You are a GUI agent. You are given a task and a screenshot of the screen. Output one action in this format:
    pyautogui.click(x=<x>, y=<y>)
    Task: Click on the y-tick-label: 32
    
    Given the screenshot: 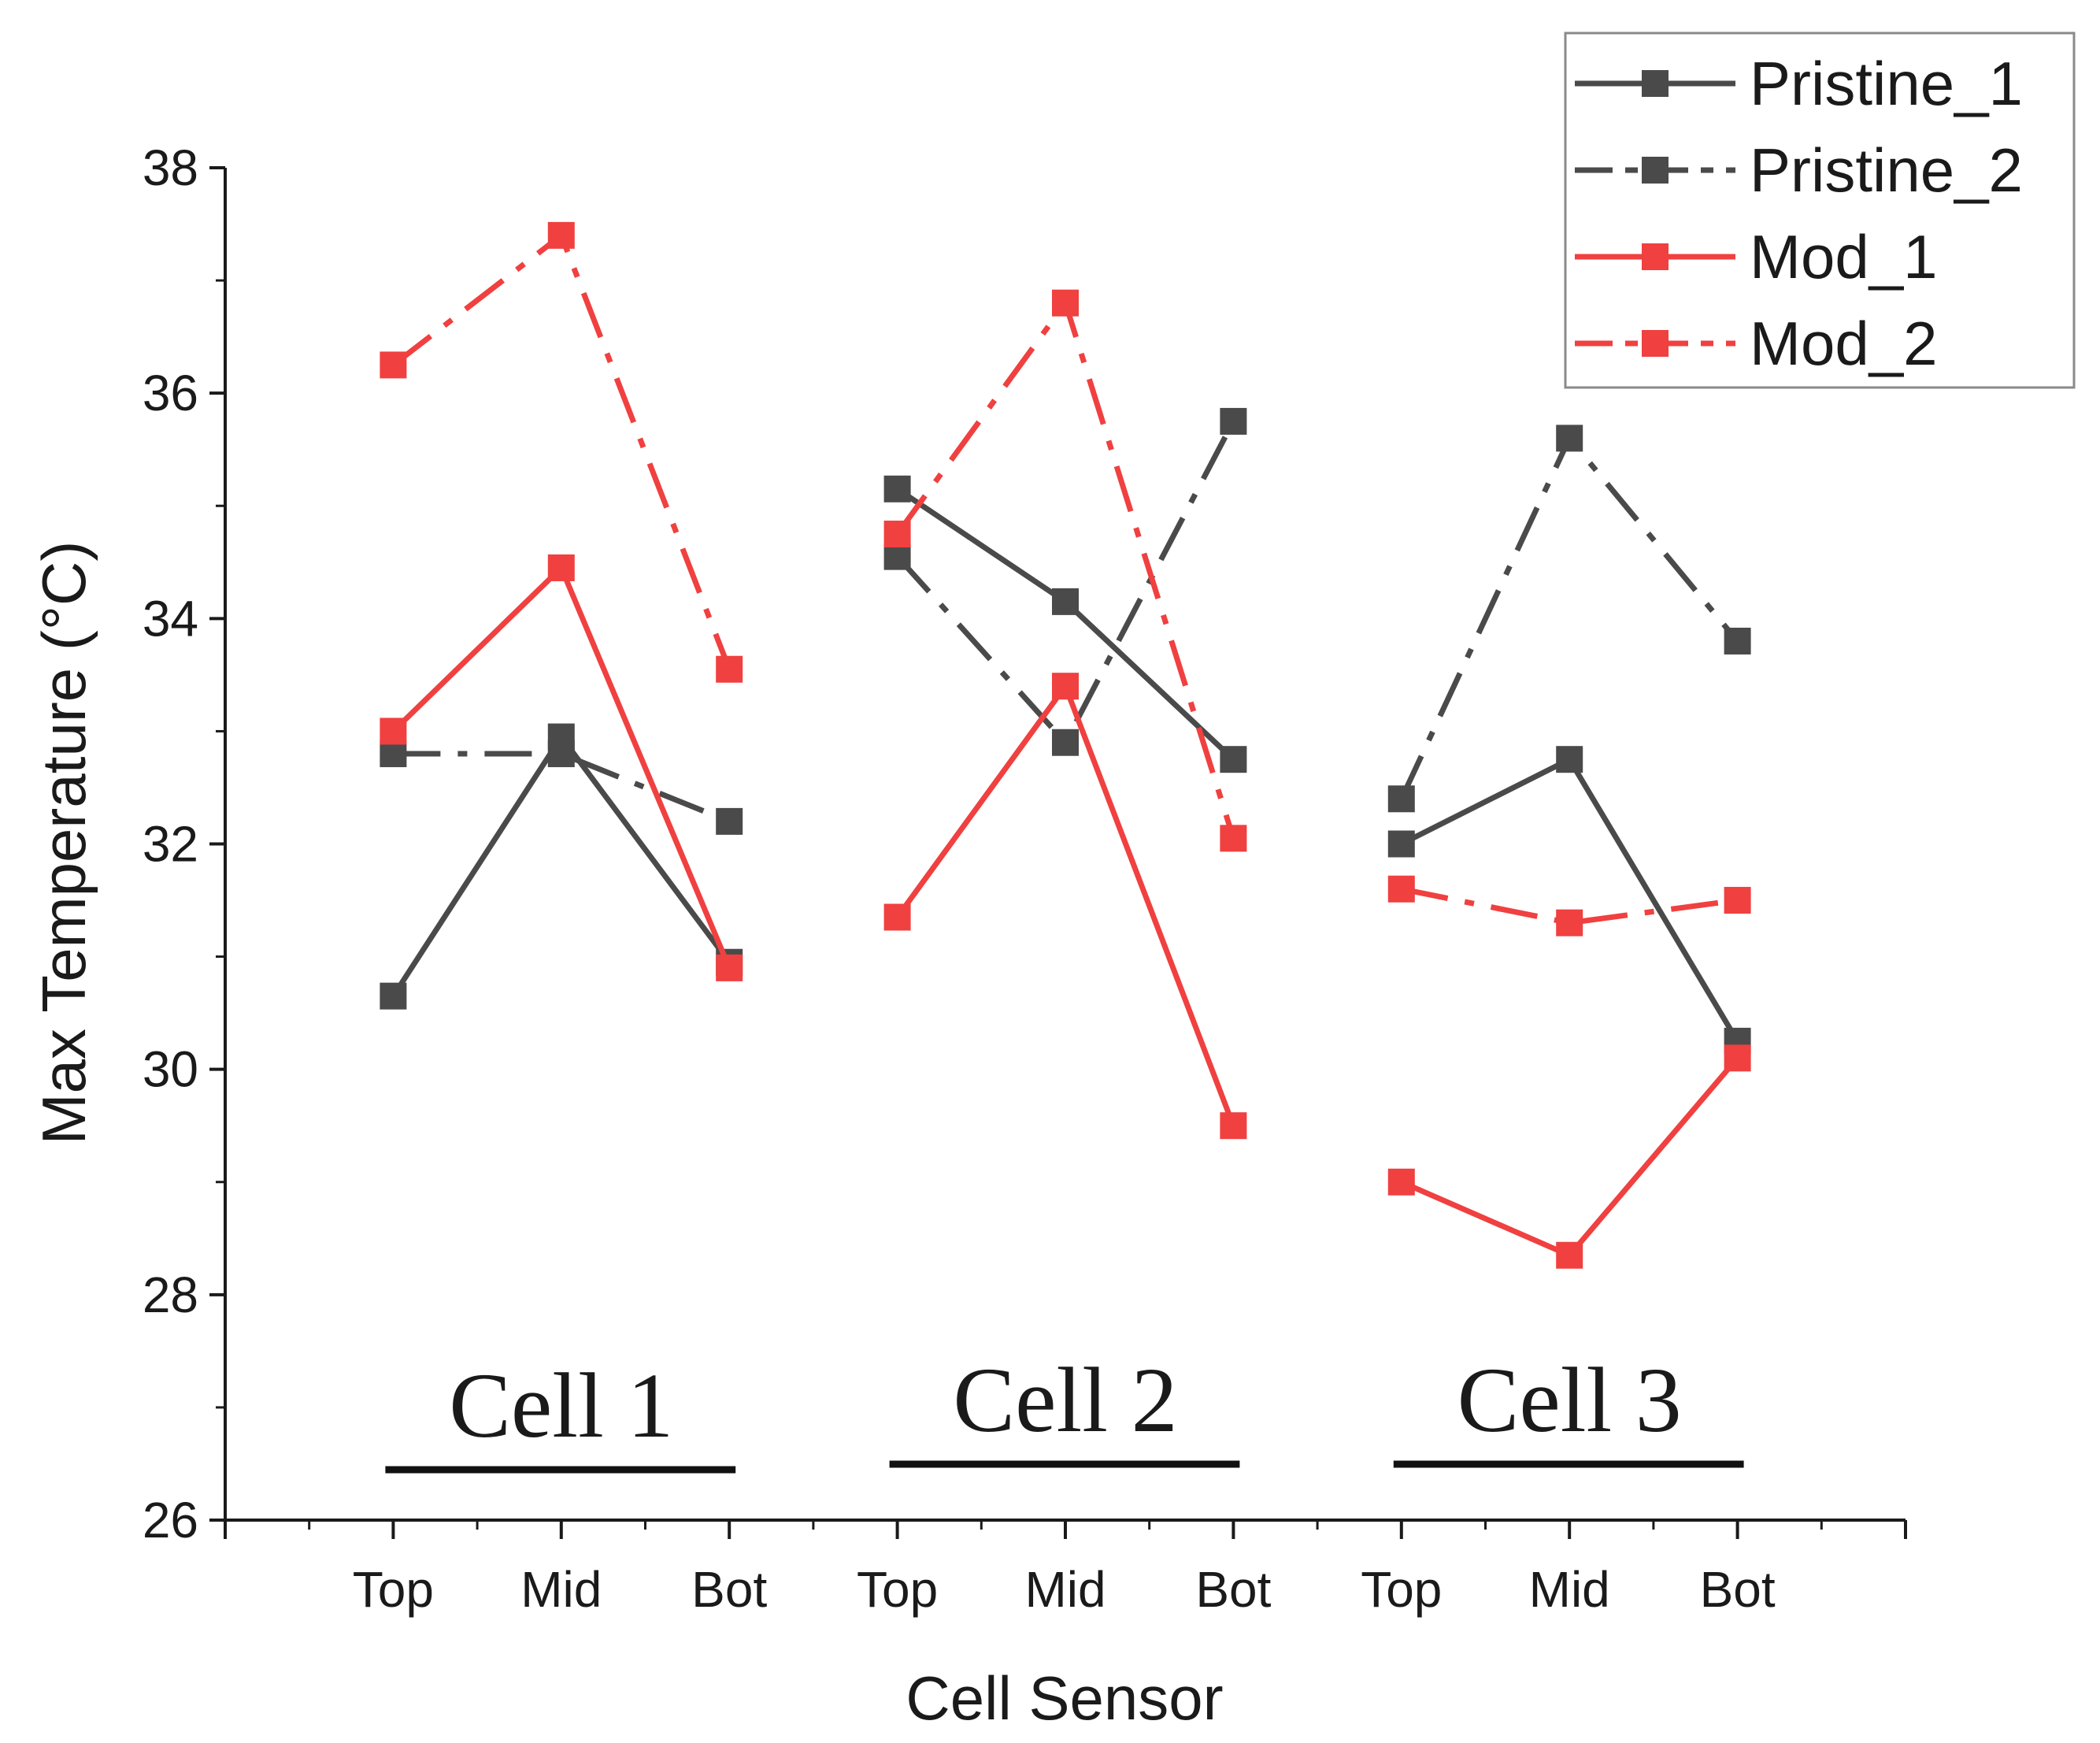 What is the action you would take?
    pyautogui.click(x=170, y=844)
    